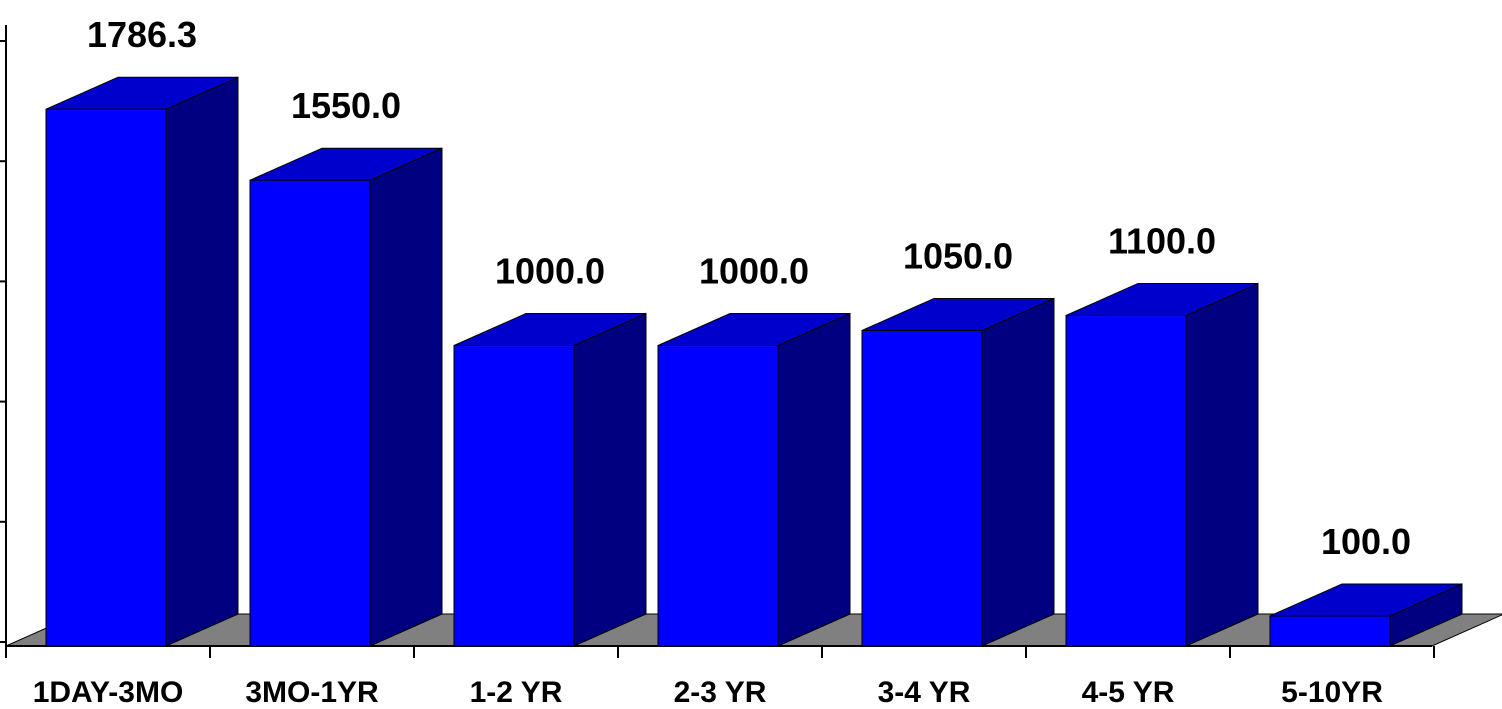 This screenshot has width=1502, height=709. I want to click on y-axis-ticks, so click(3, 341).